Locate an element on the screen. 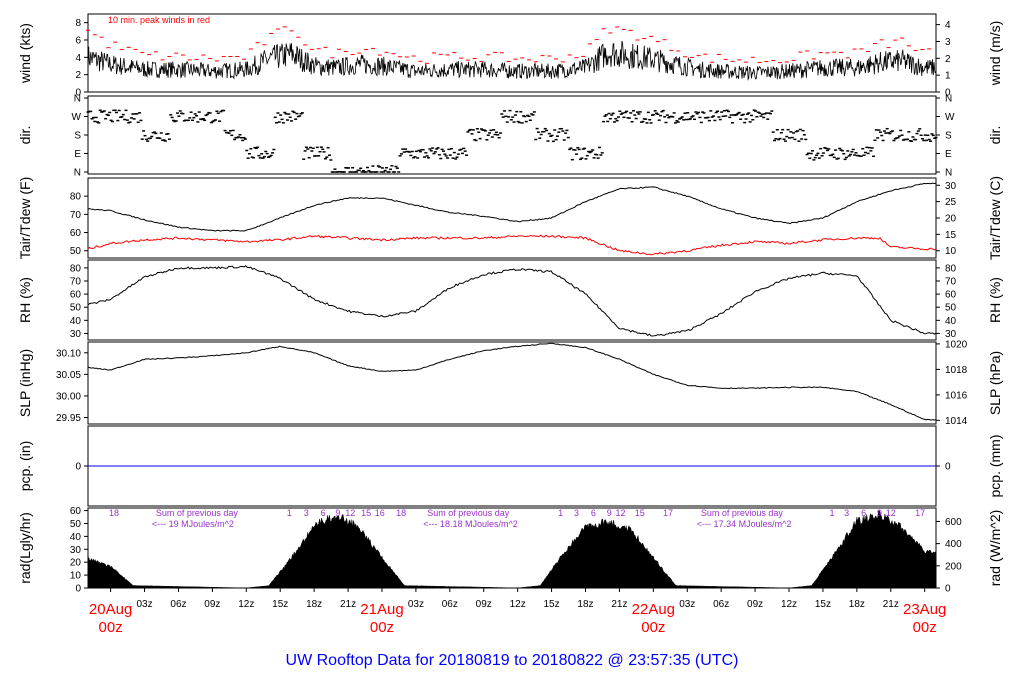 Image resolution: width=1024 pixels, height=700 pixels. rad-hour-mark: 1 is located at coordinates (560, 513).